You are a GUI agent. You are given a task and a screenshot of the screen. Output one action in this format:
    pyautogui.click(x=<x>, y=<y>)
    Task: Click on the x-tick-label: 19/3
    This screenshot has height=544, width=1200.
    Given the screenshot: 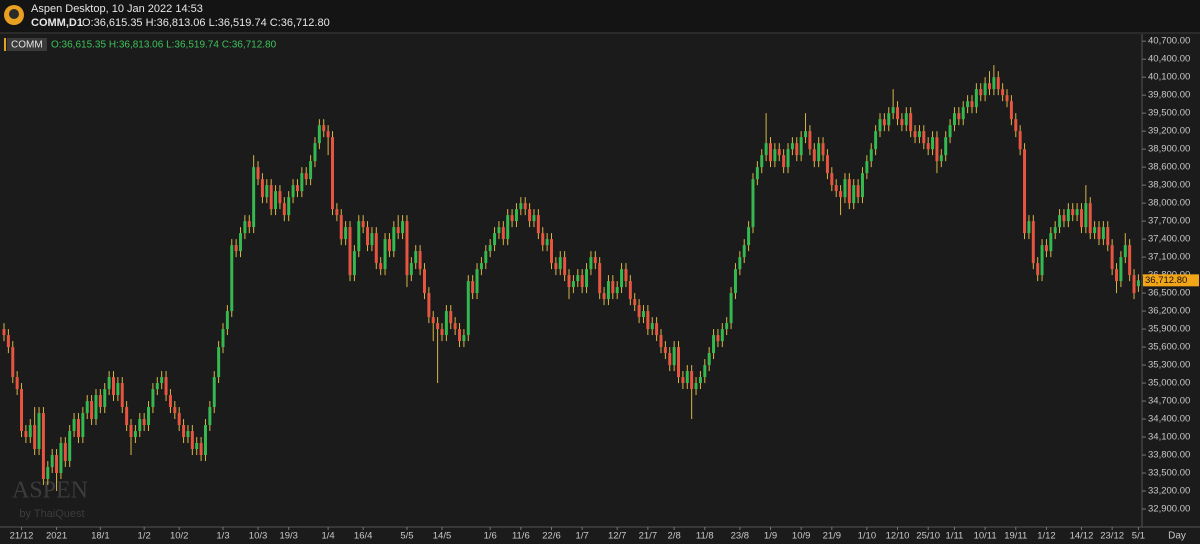 What is the action you would take?
    pyautogui.click(x=288, y=536)
    